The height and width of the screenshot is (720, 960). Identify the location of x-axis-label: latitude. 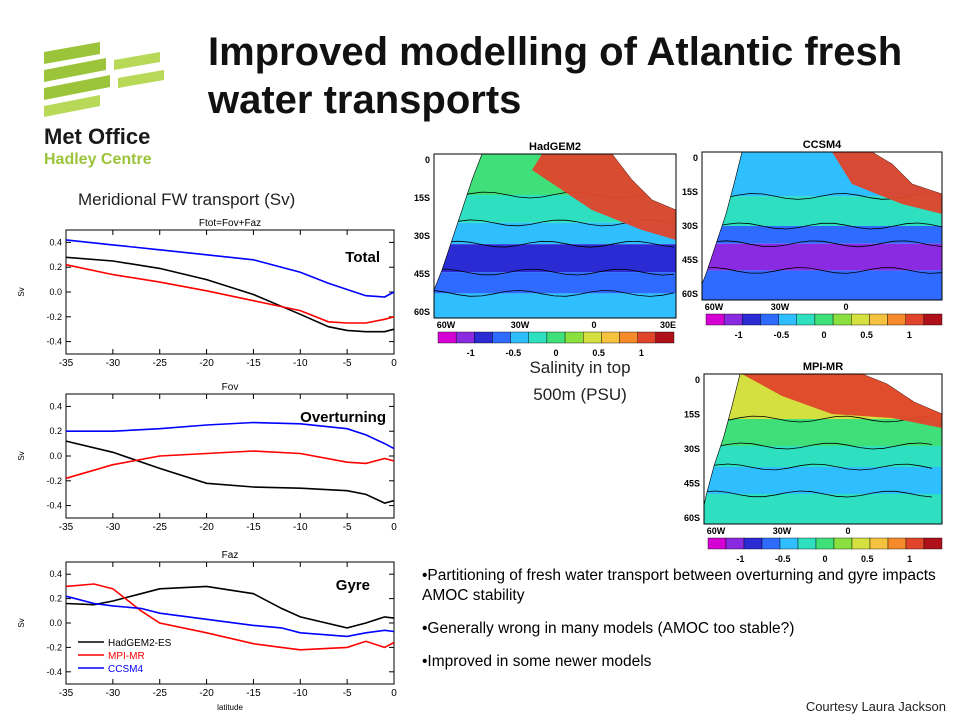
(230, 707).